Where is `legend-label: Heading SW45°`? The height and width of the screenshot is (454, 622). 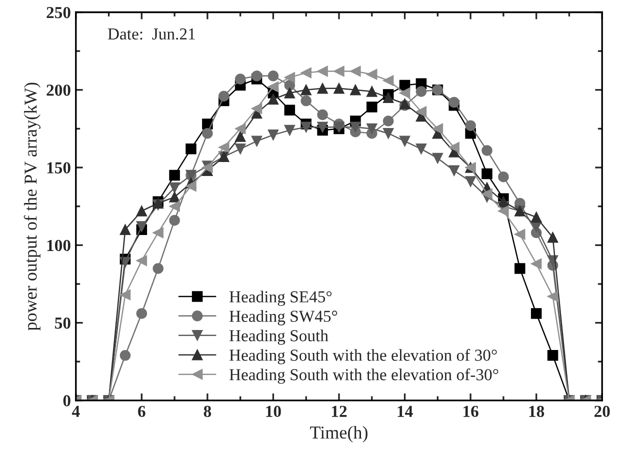 legend-label: Heading SW45° is located at coordinates (283, 318).